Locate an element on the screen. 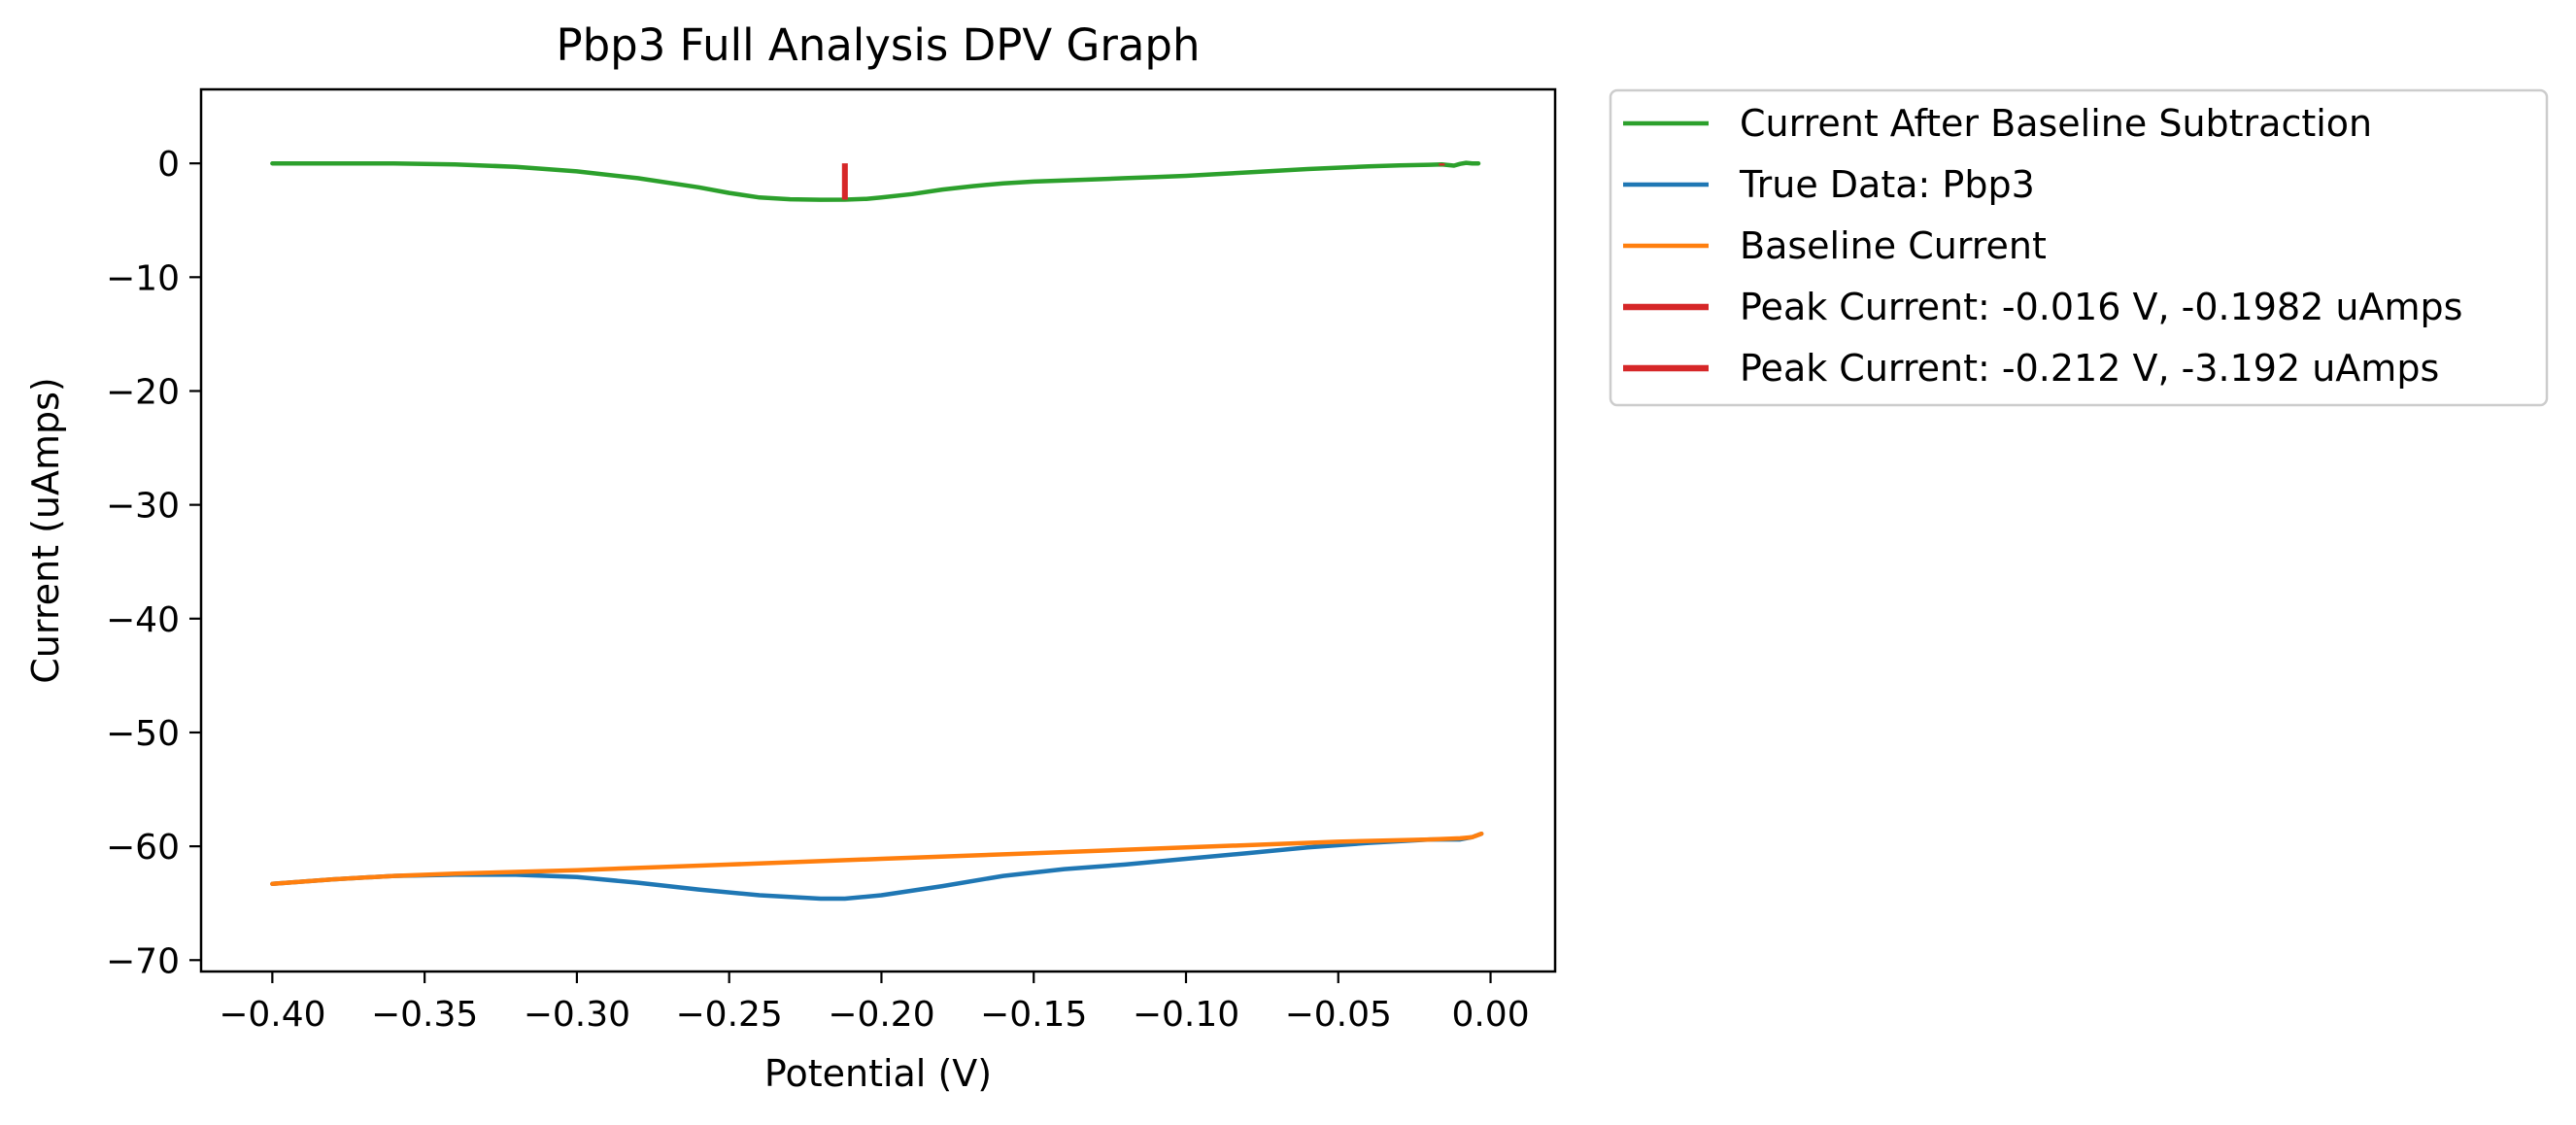 The width and height of the screenshot is (2576, 1125). y-tick-label: −50 is located at coordinates (143, 734).